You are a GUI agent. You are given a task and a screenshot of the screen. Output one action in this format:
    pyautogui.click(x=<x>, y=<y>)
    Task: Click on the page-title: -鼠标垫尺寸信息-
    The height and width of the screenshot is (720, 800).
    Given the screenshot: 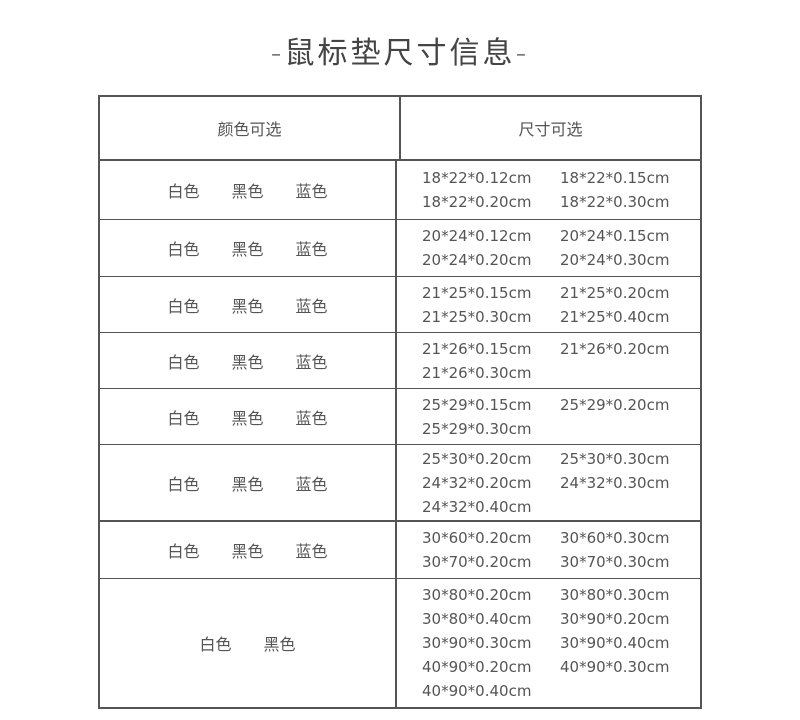 What is the action you would take?
    pyautogui.click(x=400, y=53)
    